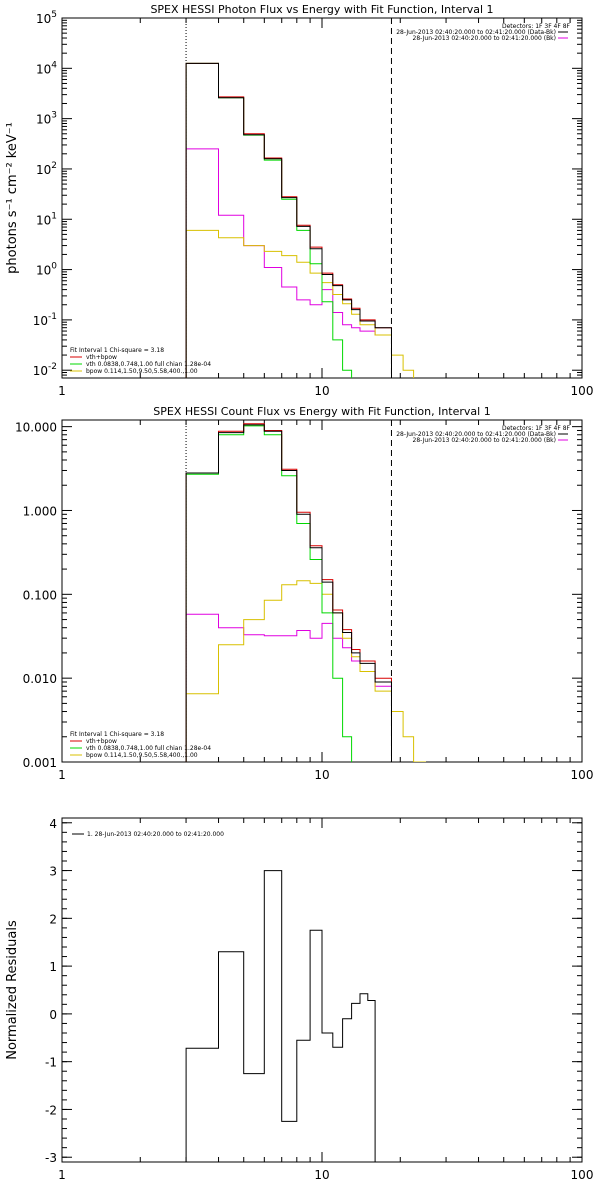 This screenshot has width=600, height=1200. I want to click on y-tick-label: 4, so click(53, 824).